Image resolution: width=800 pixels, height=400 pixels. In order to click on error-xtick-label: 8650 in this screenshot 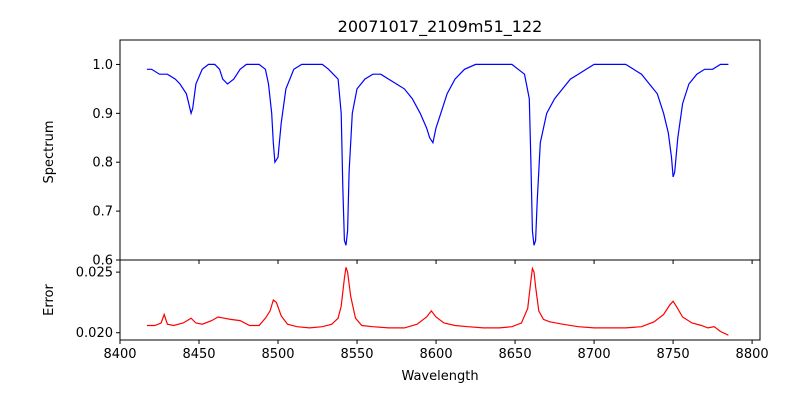, I will do `click(515, 354)`.